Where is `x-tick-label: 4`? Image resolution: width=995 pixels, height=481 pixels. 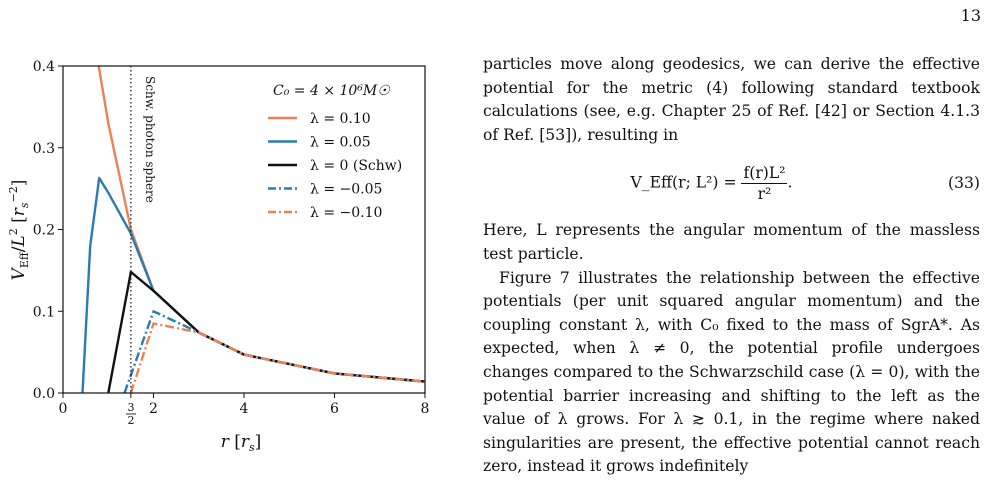
x-tick-label: 4 is located at coordinates (244, 409).